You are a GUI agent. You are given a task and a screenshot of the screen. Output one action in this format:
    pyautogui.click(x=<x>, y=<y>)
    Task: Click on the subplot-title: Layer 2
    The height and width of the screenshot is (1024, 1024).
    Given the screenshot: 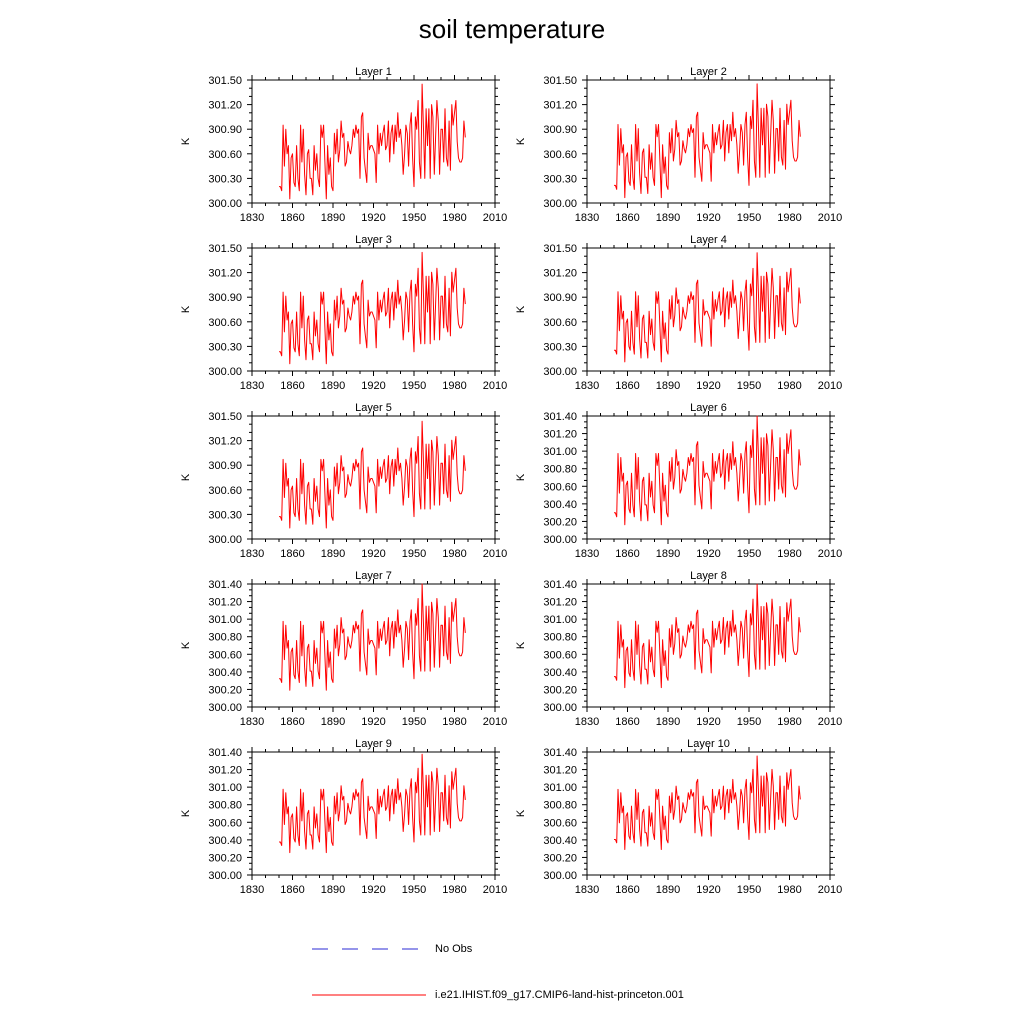 What is the action you would take?
    pyautogui.click(x=708, y=72)
    